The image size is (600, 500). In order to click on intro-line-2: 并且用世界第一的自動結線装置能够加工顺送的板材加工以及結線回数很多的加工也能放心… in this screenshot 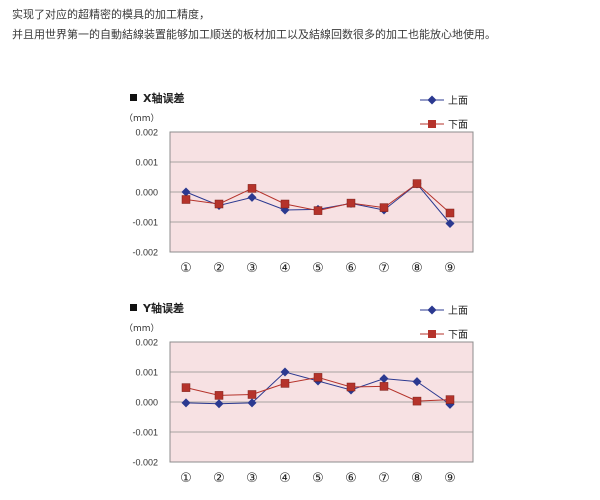, I will do `click(254, 34)`.